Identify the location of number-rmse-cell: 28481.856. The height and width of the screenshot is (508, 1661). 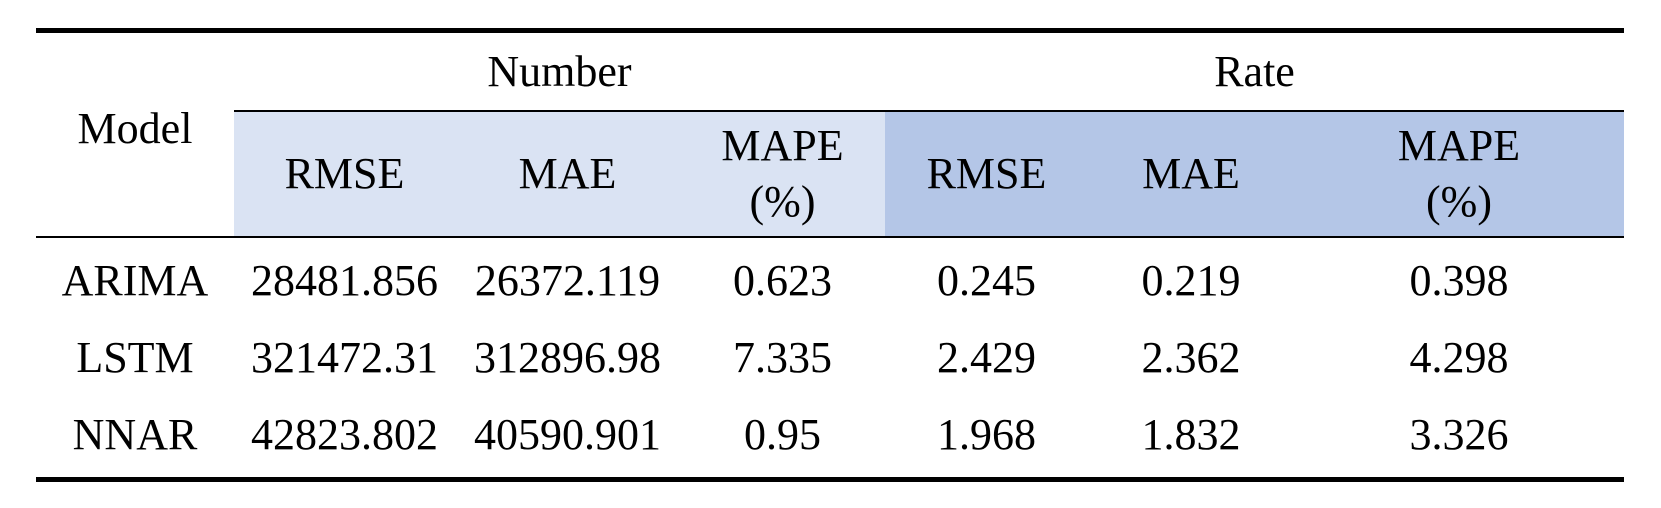
(344, 280).